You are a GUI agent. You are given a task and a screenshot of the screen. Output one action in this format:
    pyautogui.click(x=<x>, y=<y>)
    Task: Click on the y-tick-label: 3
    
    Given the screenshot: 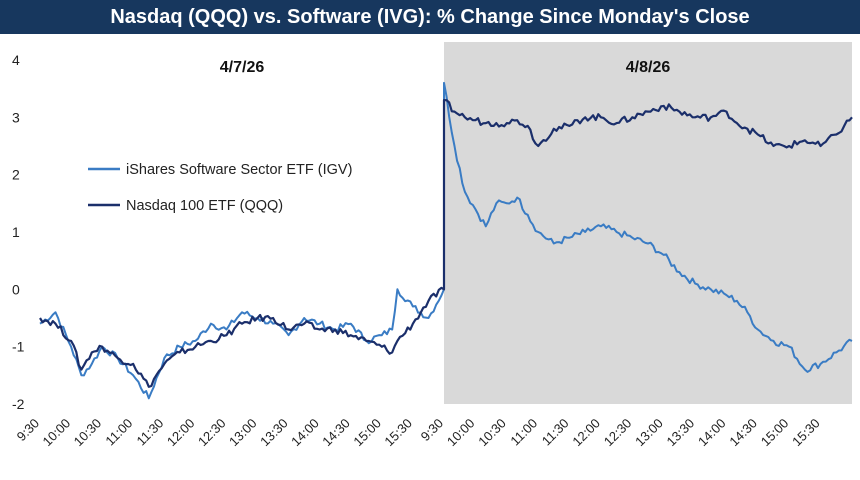 What is the action you would take?
    pyautogui.click(x=16, y=117)
    